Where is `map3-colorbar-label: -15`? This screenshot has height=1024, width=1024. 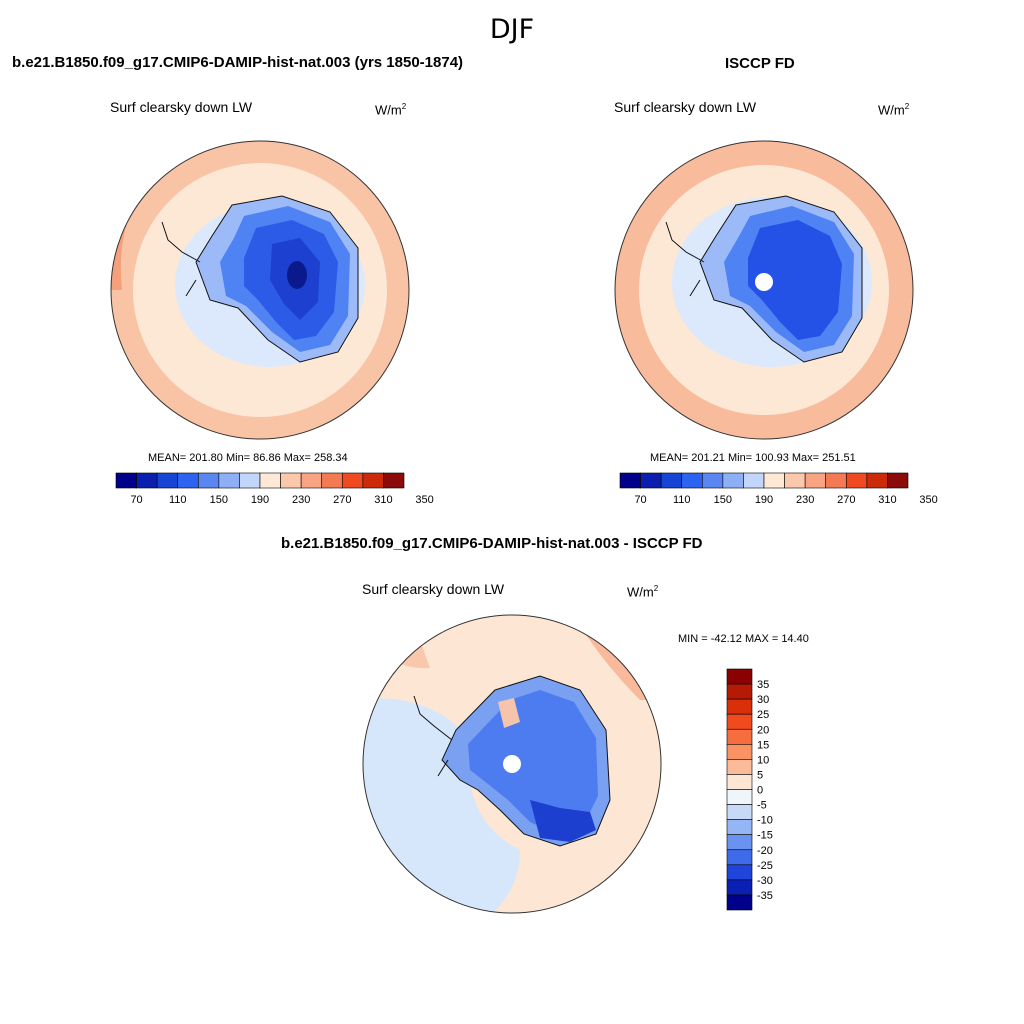
map3-colorbar-label: -15 is located at coordinates (765, 836).